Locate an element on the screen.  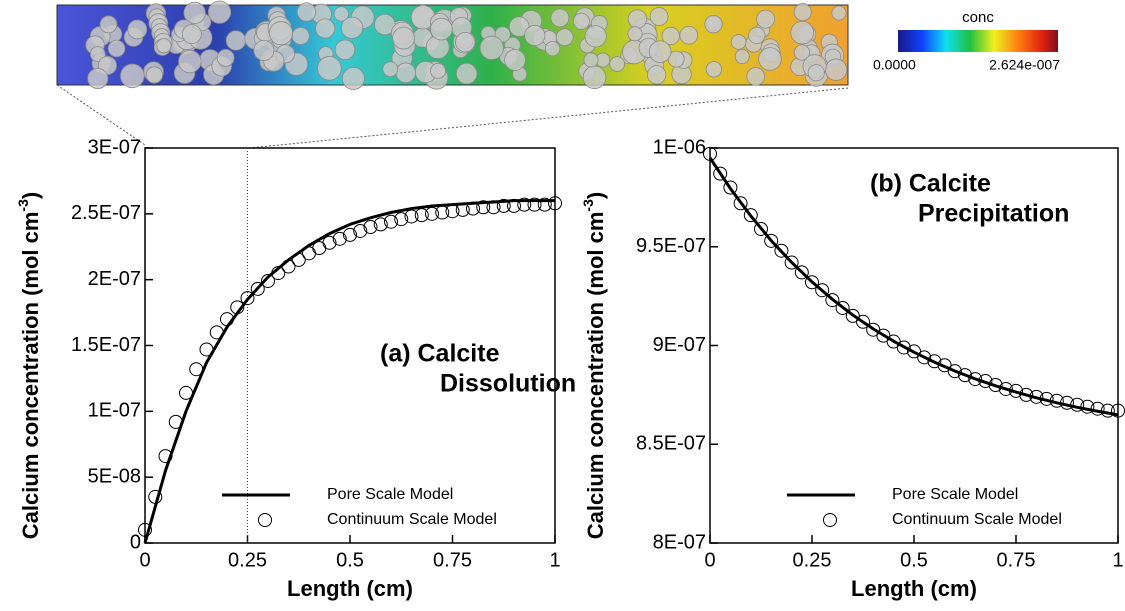
zoom-line is located at coordinates (101, 115).